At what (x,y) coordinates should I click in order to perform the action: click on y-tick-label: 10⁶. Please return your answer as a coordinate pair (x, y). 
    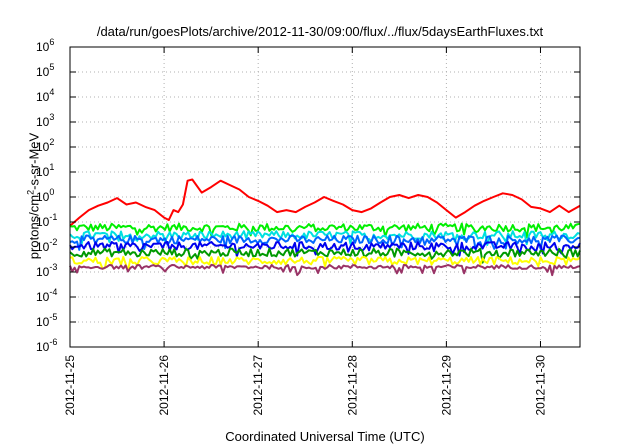
    Looking at the image, I should click on (45, 45).